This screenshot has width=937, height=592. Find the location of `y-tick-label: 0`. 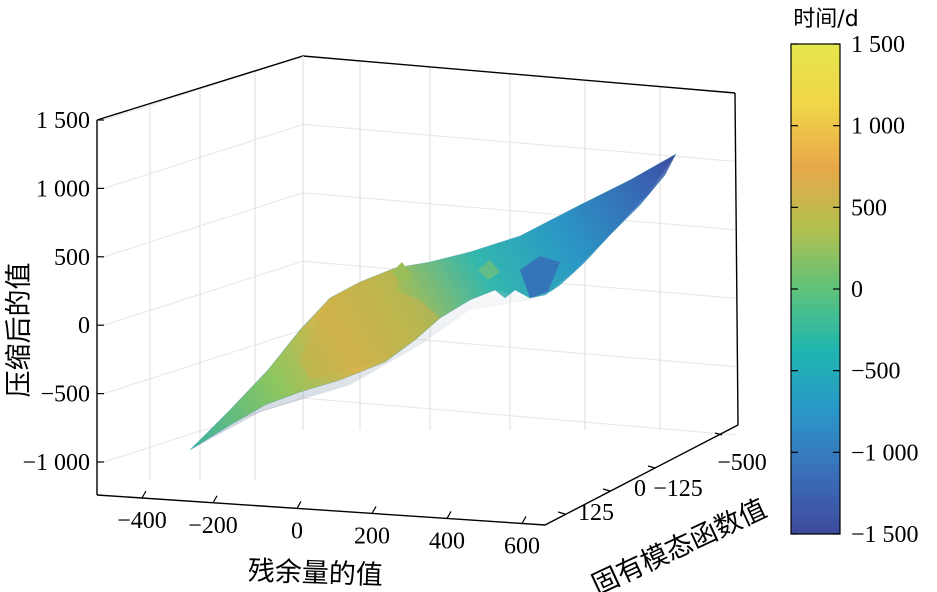

y-tick-label: 0 is located at coordinates (640, 489).